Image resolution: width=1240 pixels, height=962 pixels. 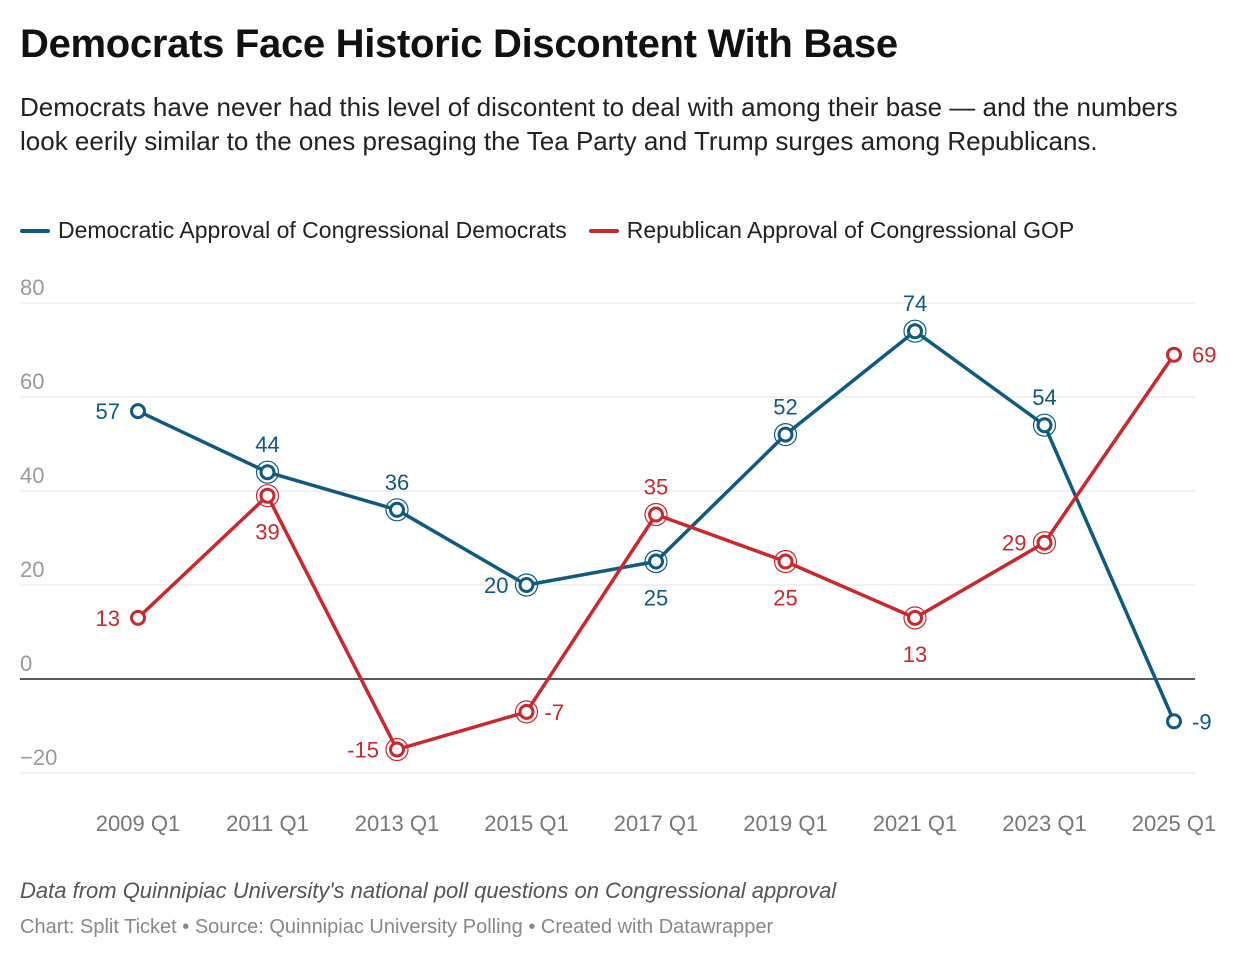 I want to click on republican-data-label: 25, so click(x=785, y=598).